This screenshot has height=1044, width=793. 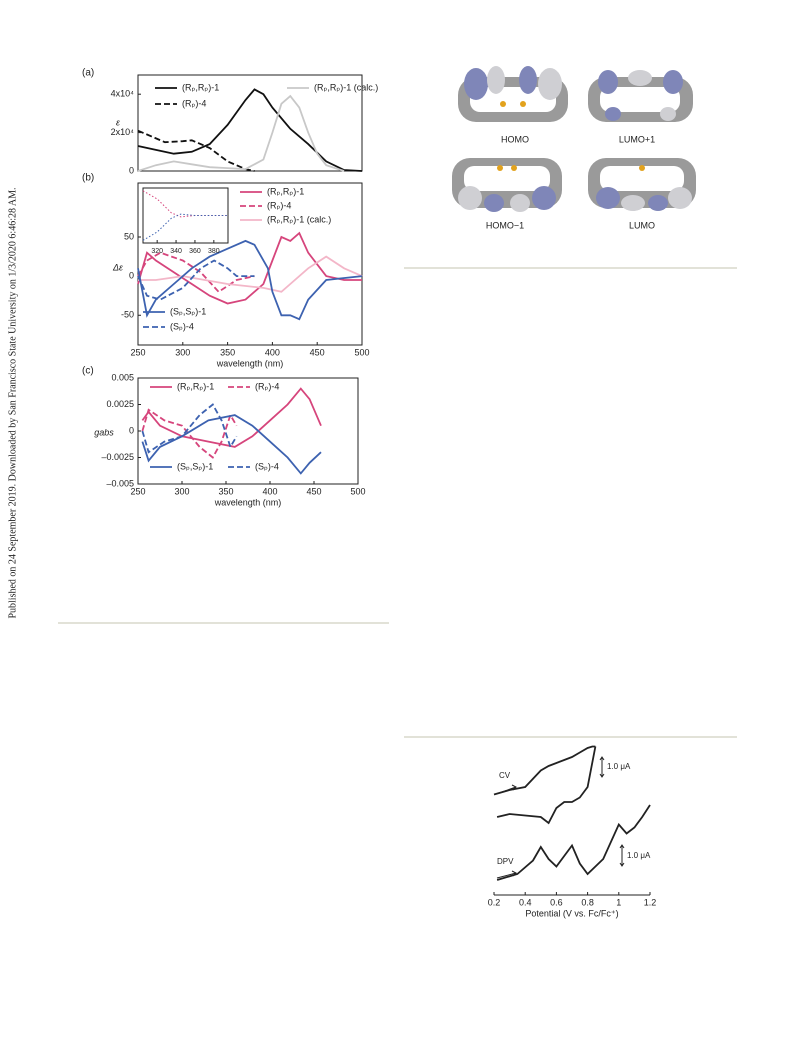 What do you see at coordinates (494, 902) in the screenshot?
I see `x-tick-label: 0.2` at bounding box center [494, 902].